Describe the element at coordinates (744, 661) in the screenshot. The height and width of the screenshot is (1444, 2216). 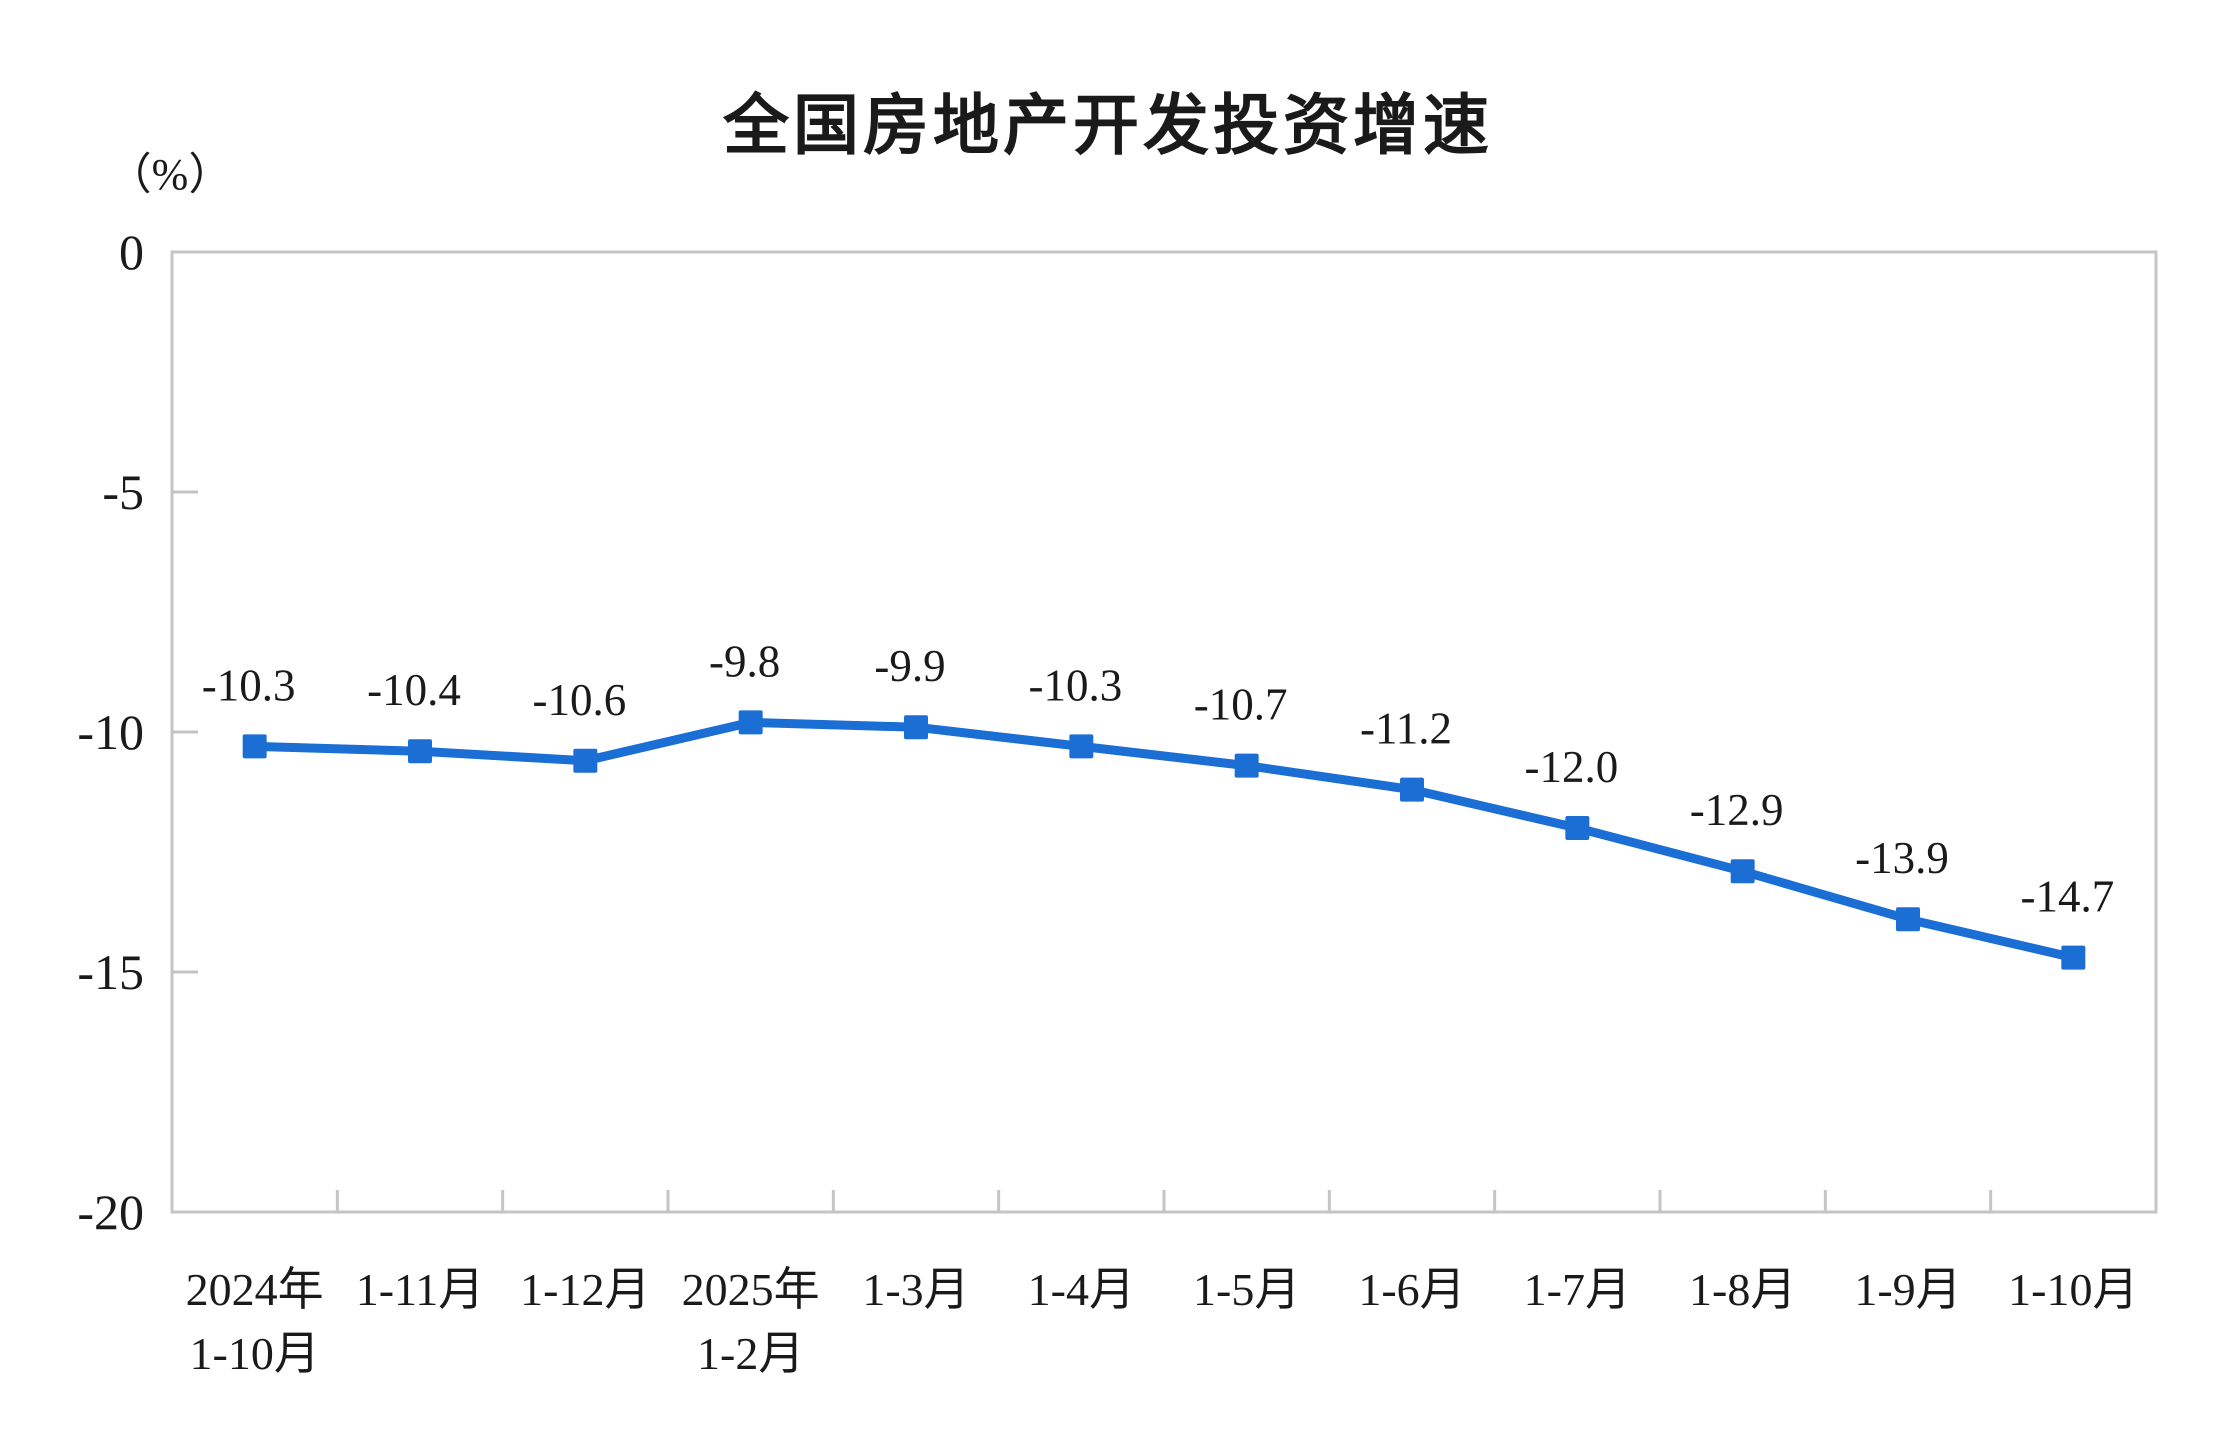
I see `data-point-label: -9.8` at that location.